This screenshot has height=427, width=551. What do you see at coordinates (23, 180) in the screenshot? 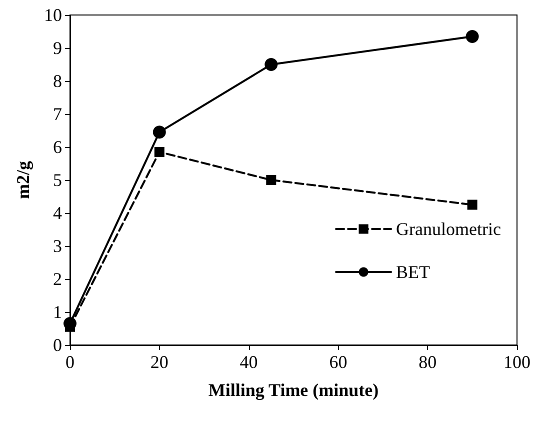
I see `y-axis-title: m2/g` at bounding box center [23, 180].